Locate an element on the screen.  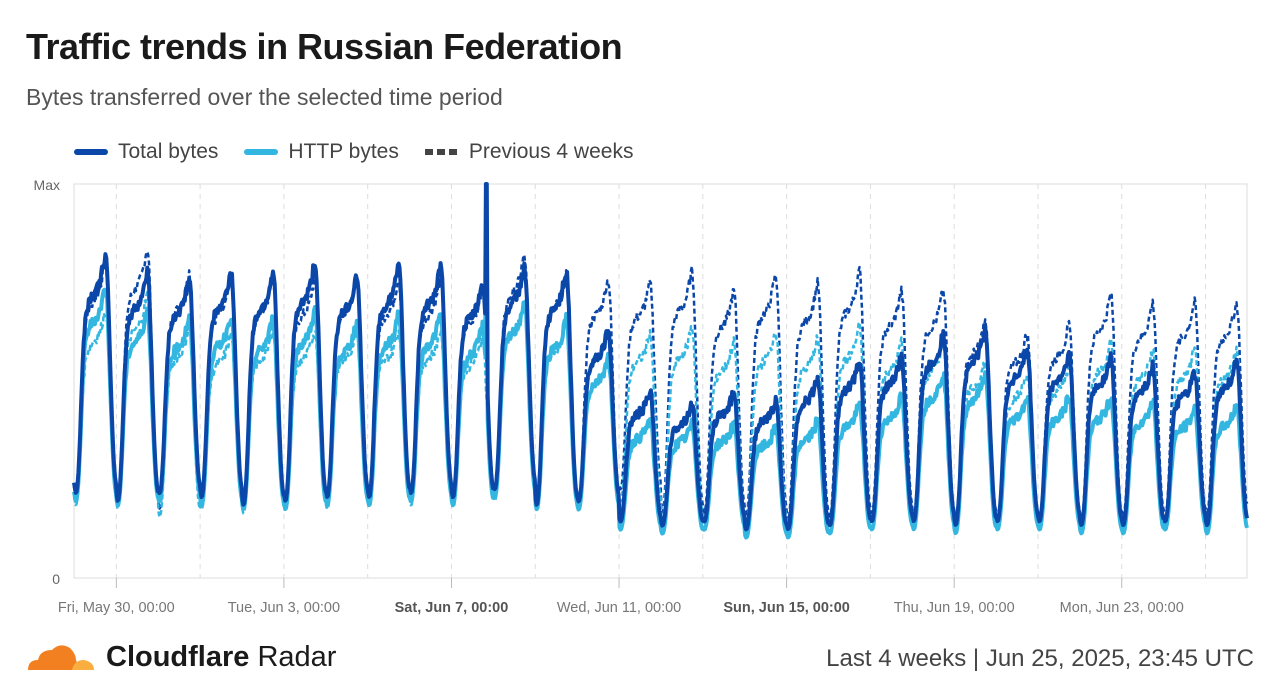
legend-label: HTTP bytes is located at coordinates (343, 151).